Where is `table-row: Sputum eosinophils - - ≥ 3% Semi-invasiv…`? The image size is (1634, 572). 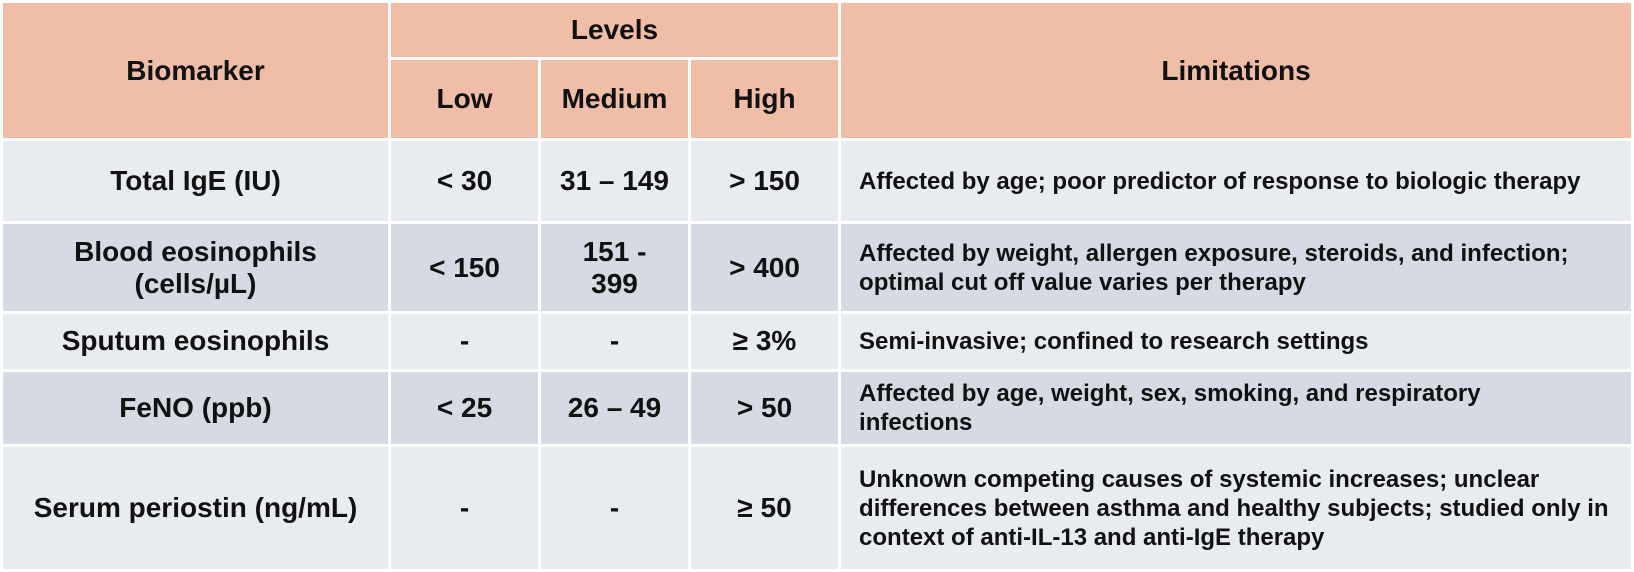
table-row: Sputum eosinophils - - ≥ 3% Semi-invasiv… is located at coordinates (817, 341).